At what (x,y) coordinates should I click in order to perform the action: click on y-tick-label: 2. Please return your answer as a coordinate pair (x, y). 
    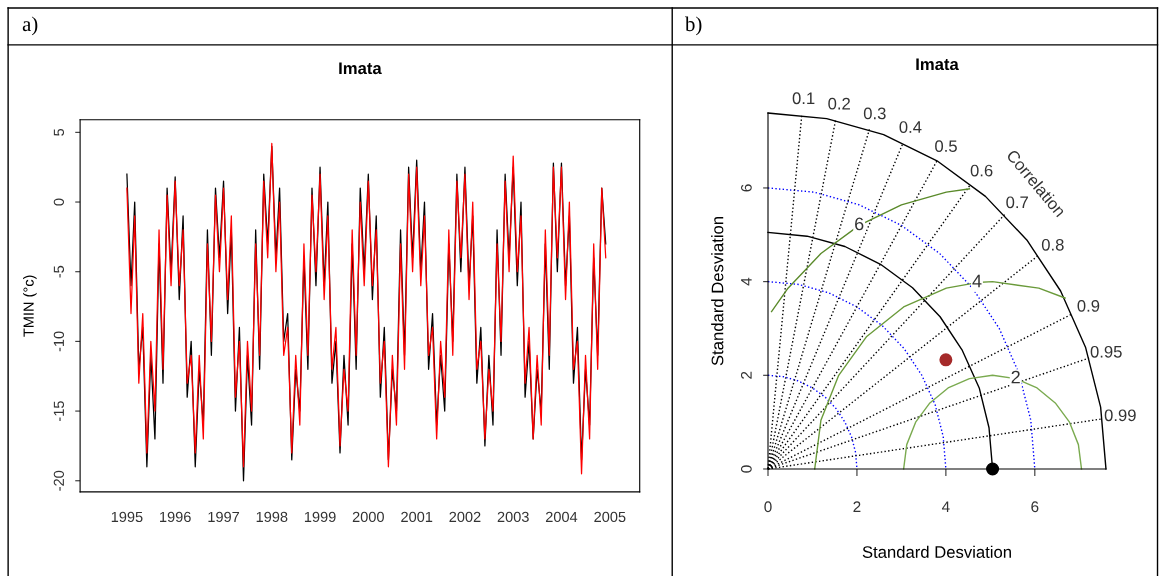
    Looking at the image, I should click on (746, 375).